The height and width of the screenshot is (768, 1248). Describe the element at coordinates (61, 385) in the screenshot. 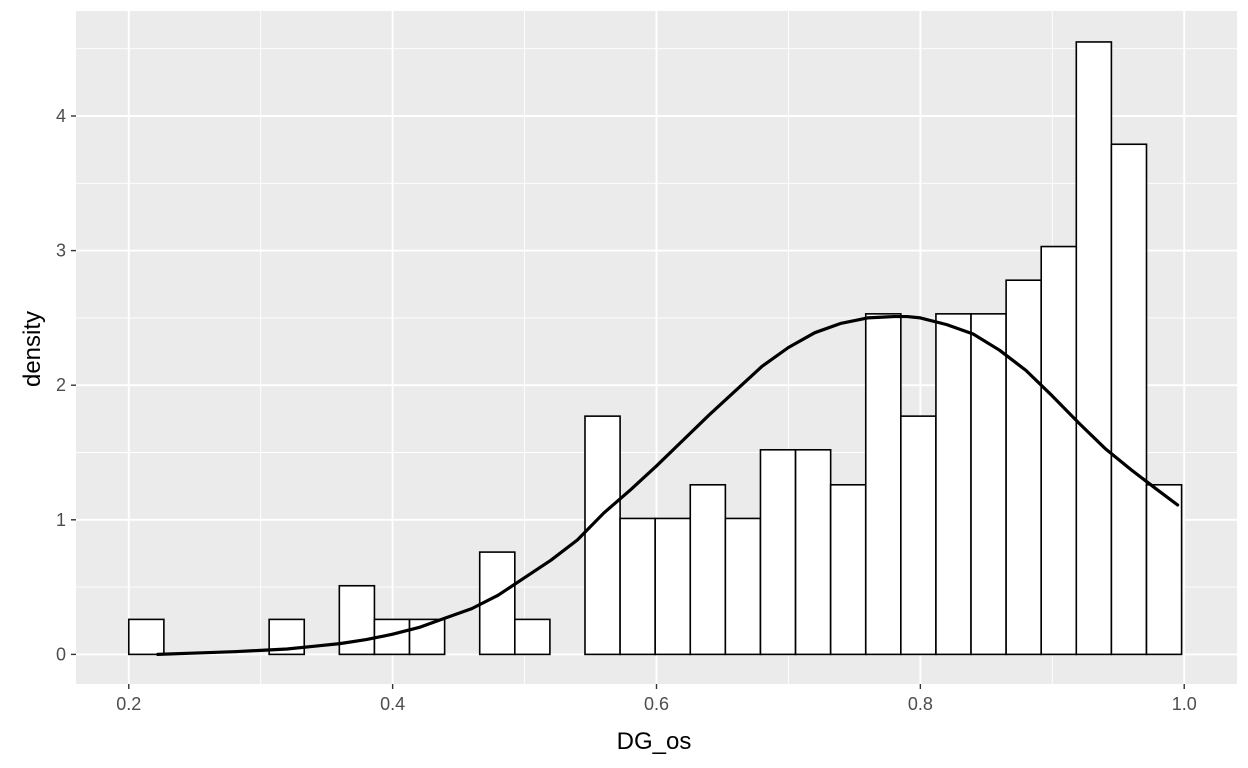

I see `y-tick-label: 2` at that location.